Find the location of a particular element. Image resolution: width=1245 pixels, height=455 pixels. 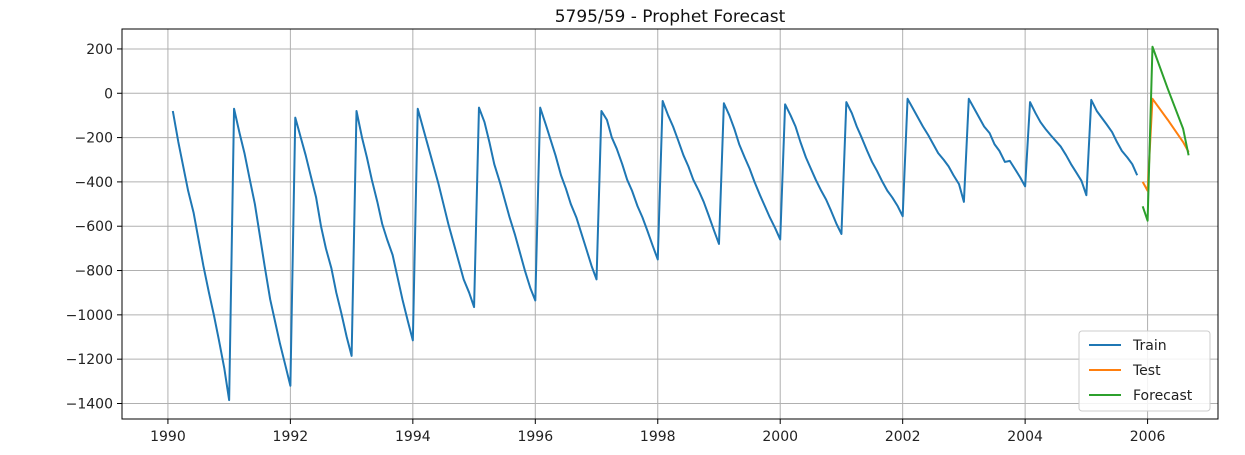

x-tick-label: 1992 is located at coordinates (291, 437).